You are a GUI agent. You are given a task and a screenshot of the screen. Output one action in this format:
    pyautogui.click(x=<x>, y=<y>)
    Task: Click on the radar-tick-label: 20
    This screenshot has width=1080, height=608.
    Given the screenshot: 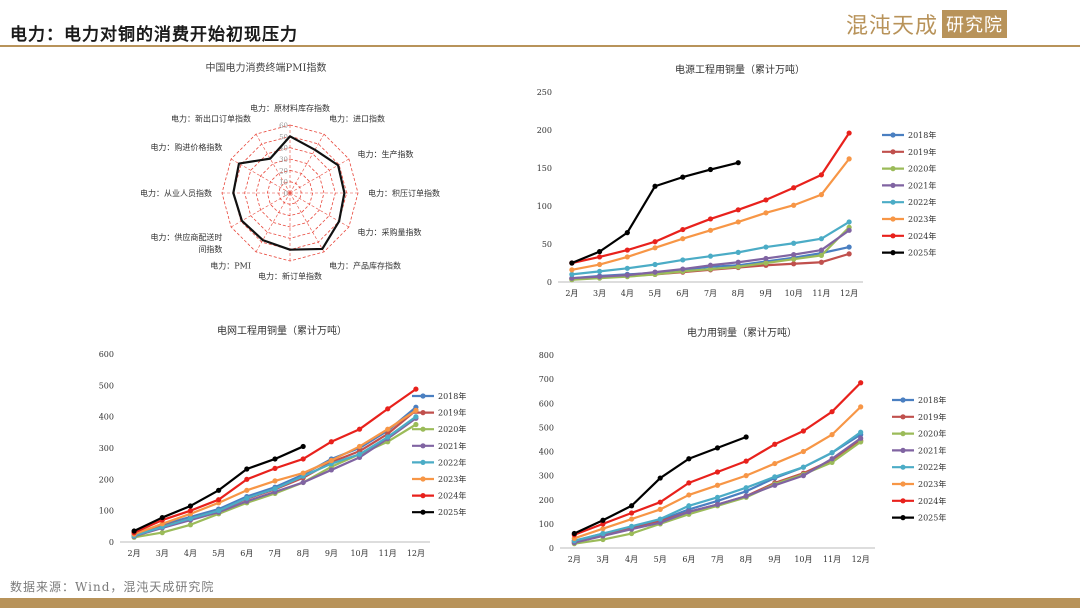 What is the action you would take?
    pyautogui.click(x=283, y=171)
    